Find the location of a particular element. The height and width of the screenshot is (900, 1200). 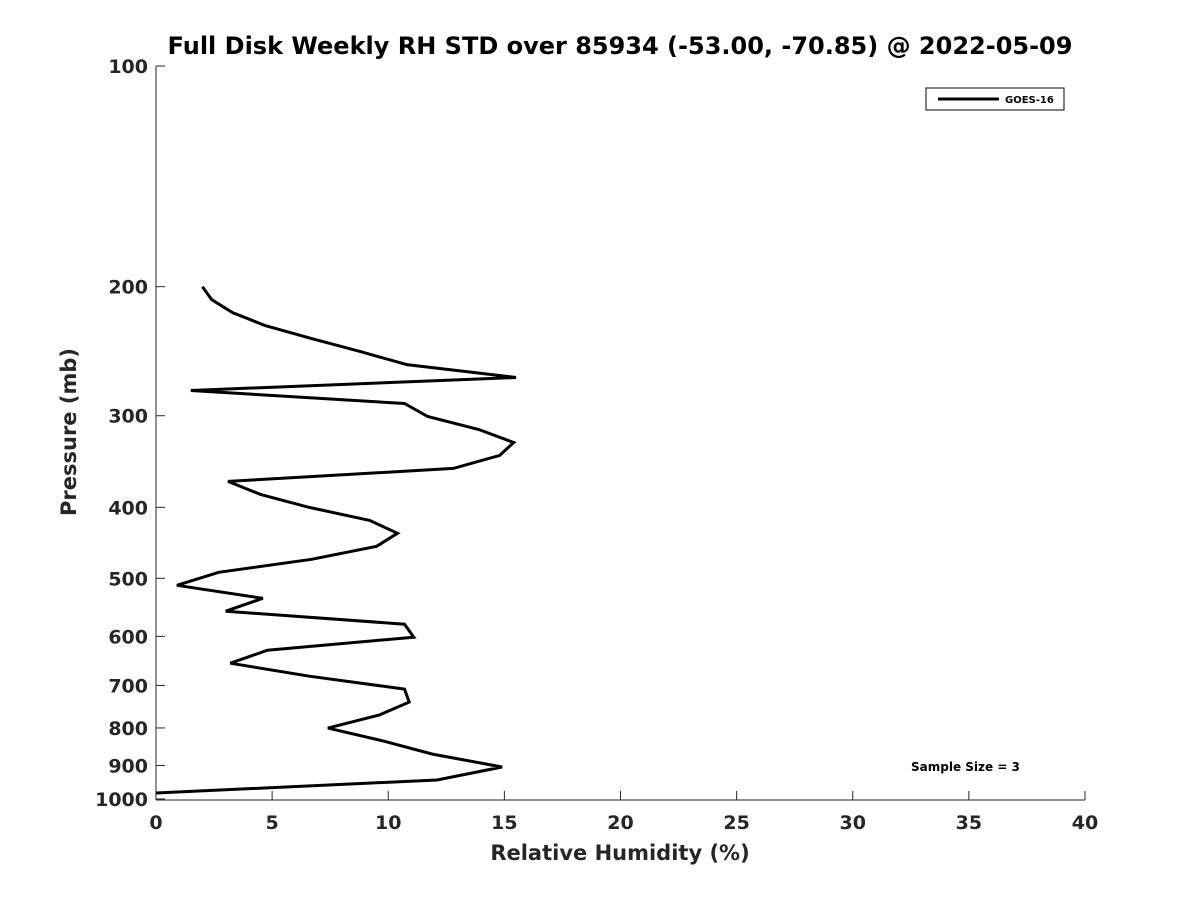

x-tick-label: 35 is located at coordinates (969, 823).